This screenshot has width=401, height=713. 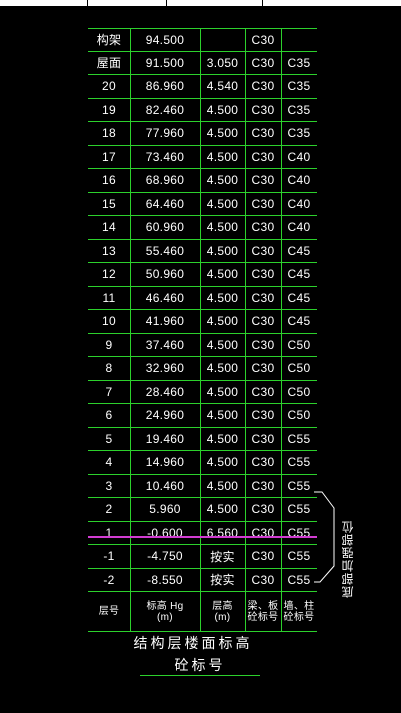 What do you see at coordinates (165, 62) in the screenshot?
I see `cell-elevation: 91.500` at bounding box center [165, 62].